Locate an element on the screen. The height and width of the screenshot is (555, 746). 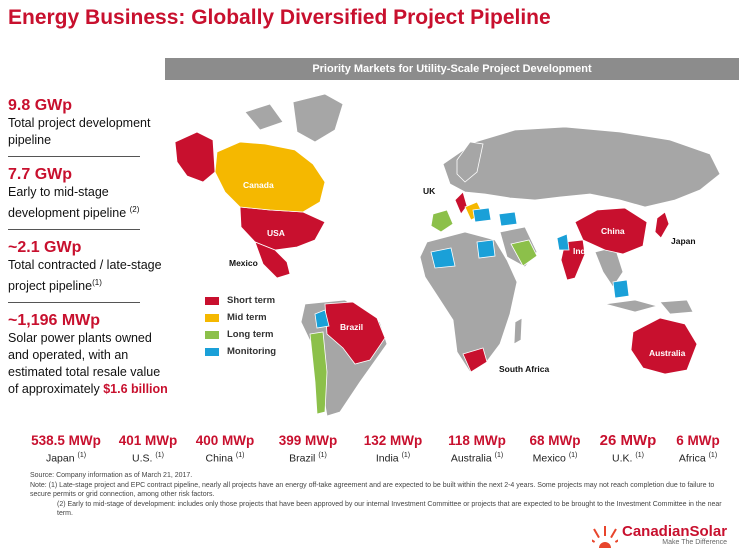
legend-item-mid-term: Mid term is located at coordinates (240, 317).